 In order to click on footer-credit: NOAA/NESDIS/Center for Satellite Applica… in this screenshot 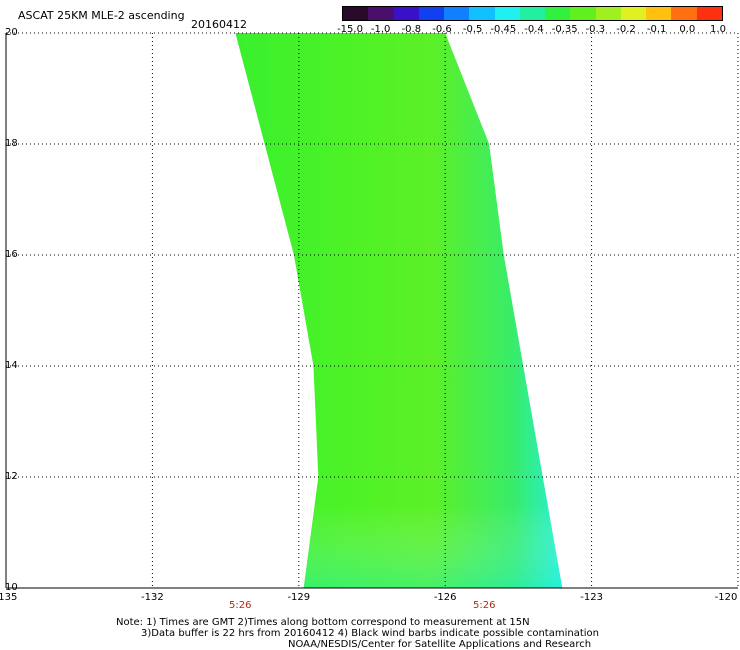, I will do `click(440, 644)`.